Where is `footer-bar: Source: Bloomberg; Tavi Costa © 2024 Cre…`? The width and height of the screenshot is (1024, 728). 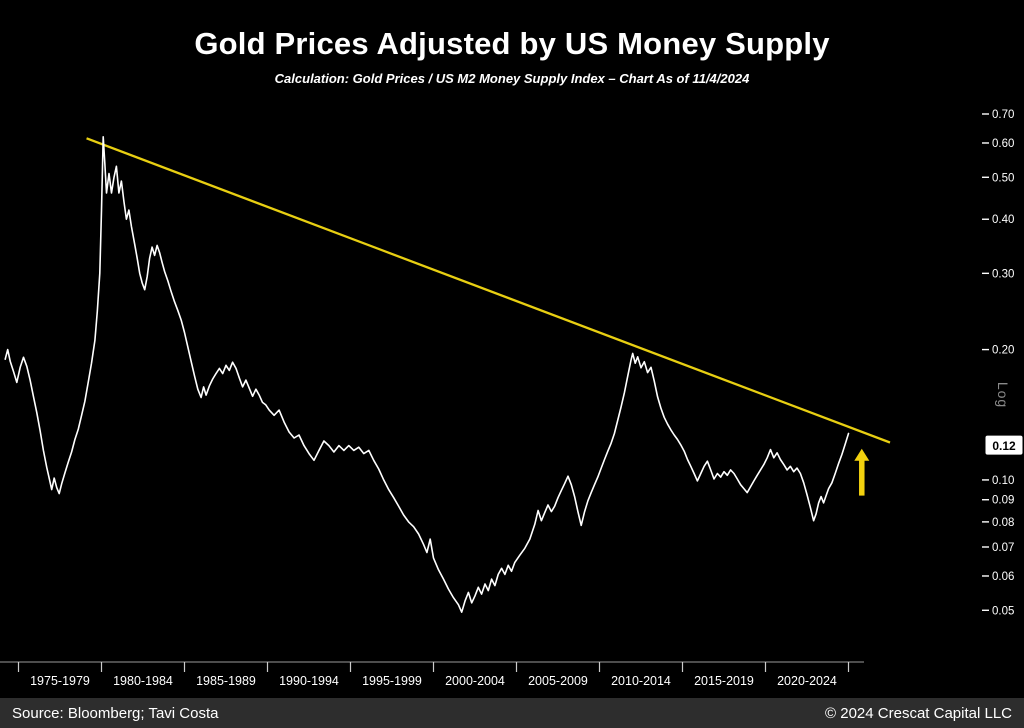 footer-bar: Source: Bloomberg; Tavi Costa © 2024 Cre… is located at coordinates (512, 713).